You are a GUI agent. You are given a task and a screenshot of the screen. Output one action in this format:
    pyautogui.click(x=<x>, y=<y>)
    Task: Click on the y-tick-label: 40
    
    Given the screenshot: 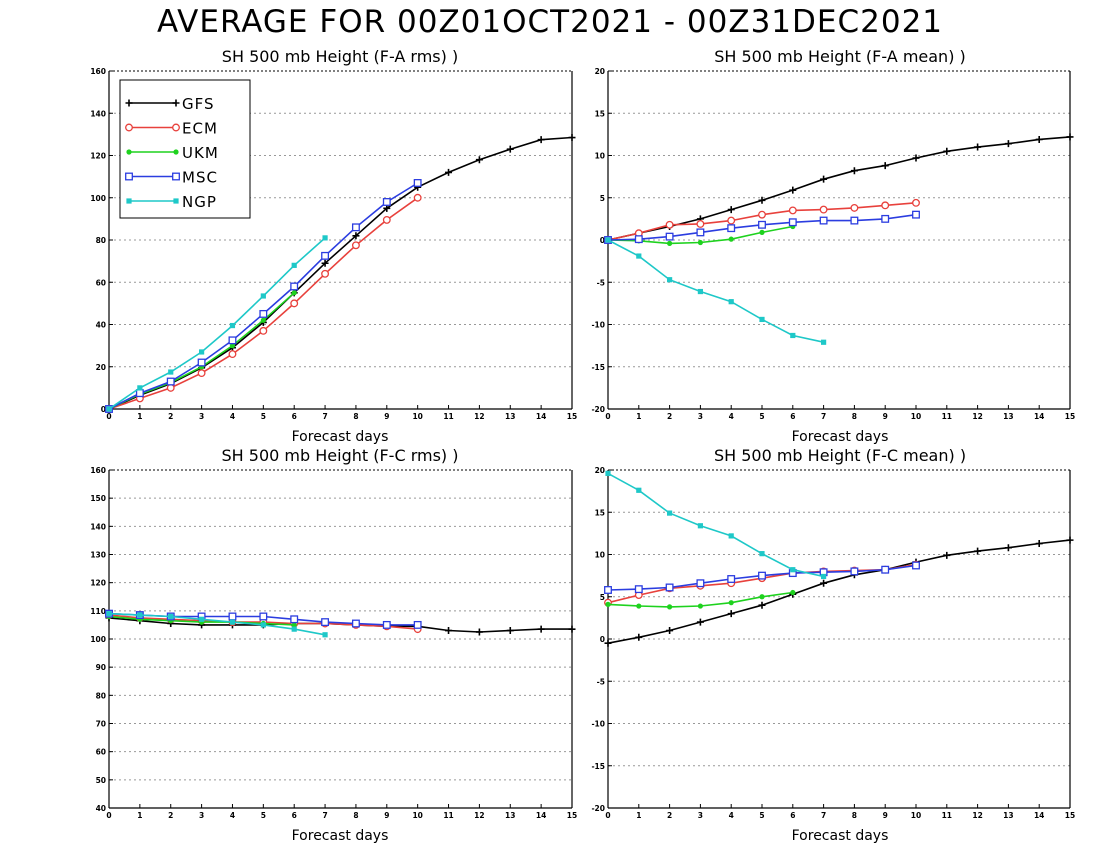 What is the action you would take?
    pyautogui.click(x=101, y=808)
    